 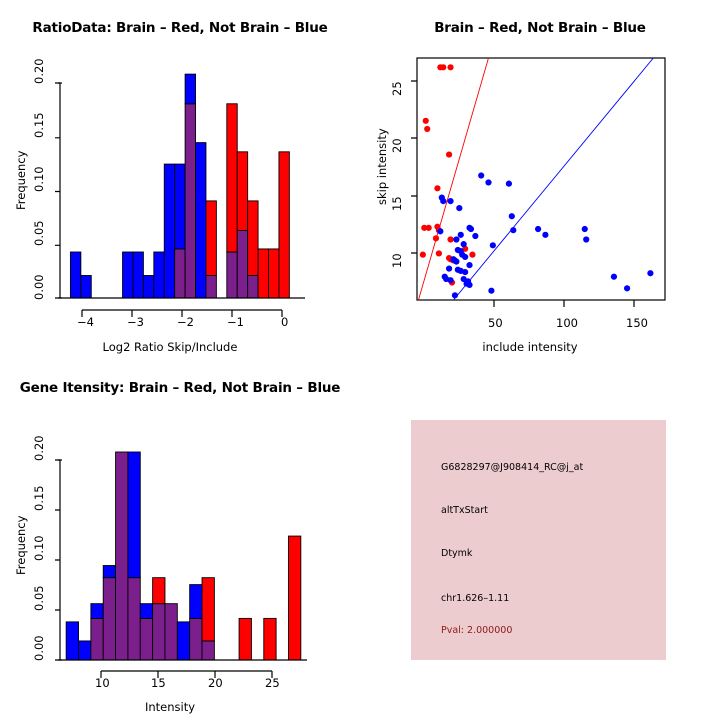 I want to click on ratio-x-axis, so click(x=182, y=313).